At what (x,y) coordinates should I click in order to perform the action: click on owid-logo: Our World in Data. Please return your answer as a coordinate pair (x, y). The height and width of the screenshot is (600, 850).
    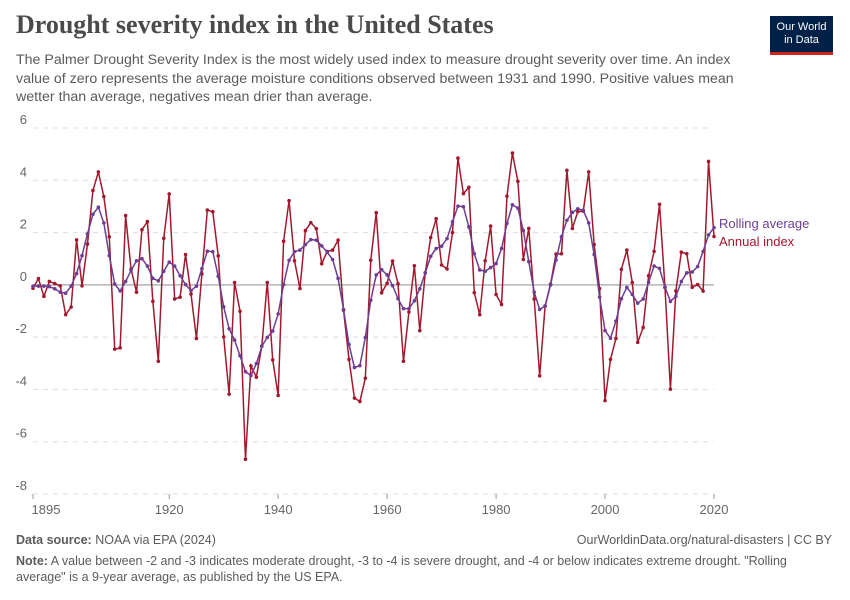
    Looking at the image, I should click on (801, 35).